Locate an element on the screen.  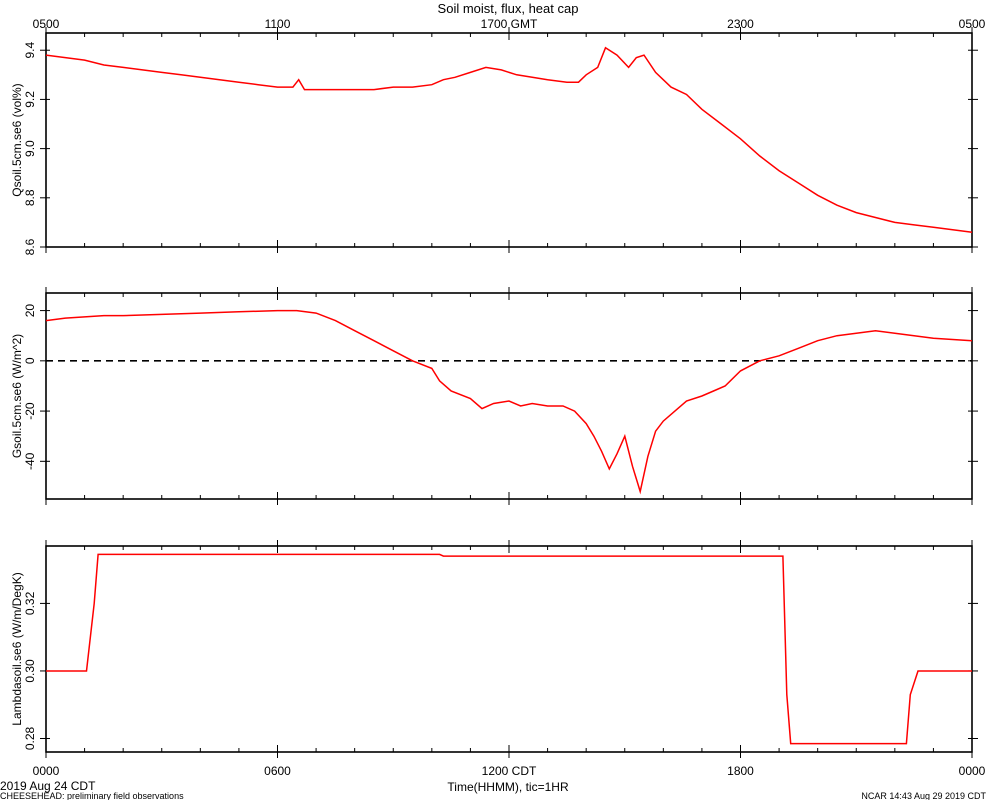
y-axis-label: Qsoil.5cm.se6 (vol%) is located at coordinates (17, 139).